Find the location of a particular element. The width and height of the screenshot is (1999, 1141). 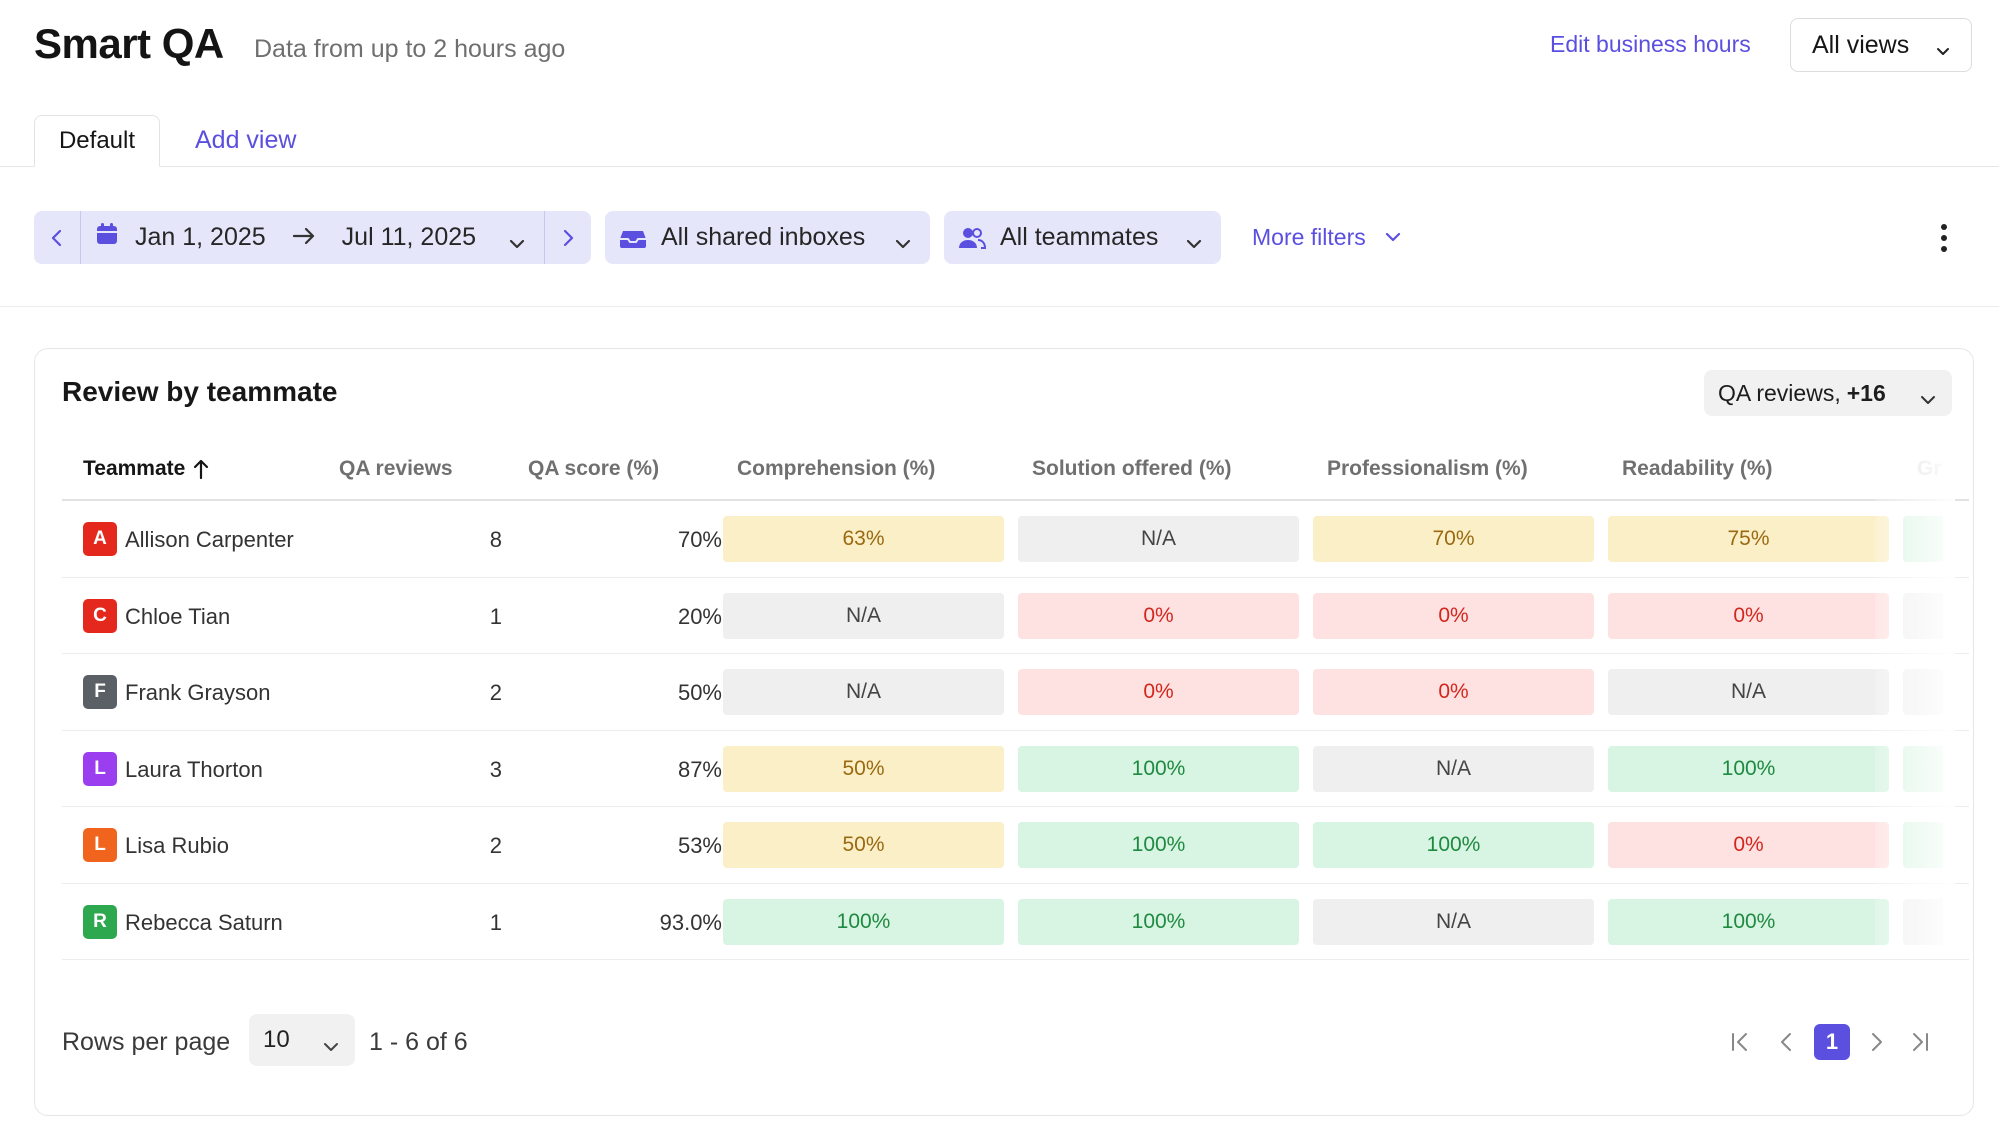

table-row: C Chloe Tian 1 20% N/A 0% 0% 0% is located at coordinates (1015, 616).